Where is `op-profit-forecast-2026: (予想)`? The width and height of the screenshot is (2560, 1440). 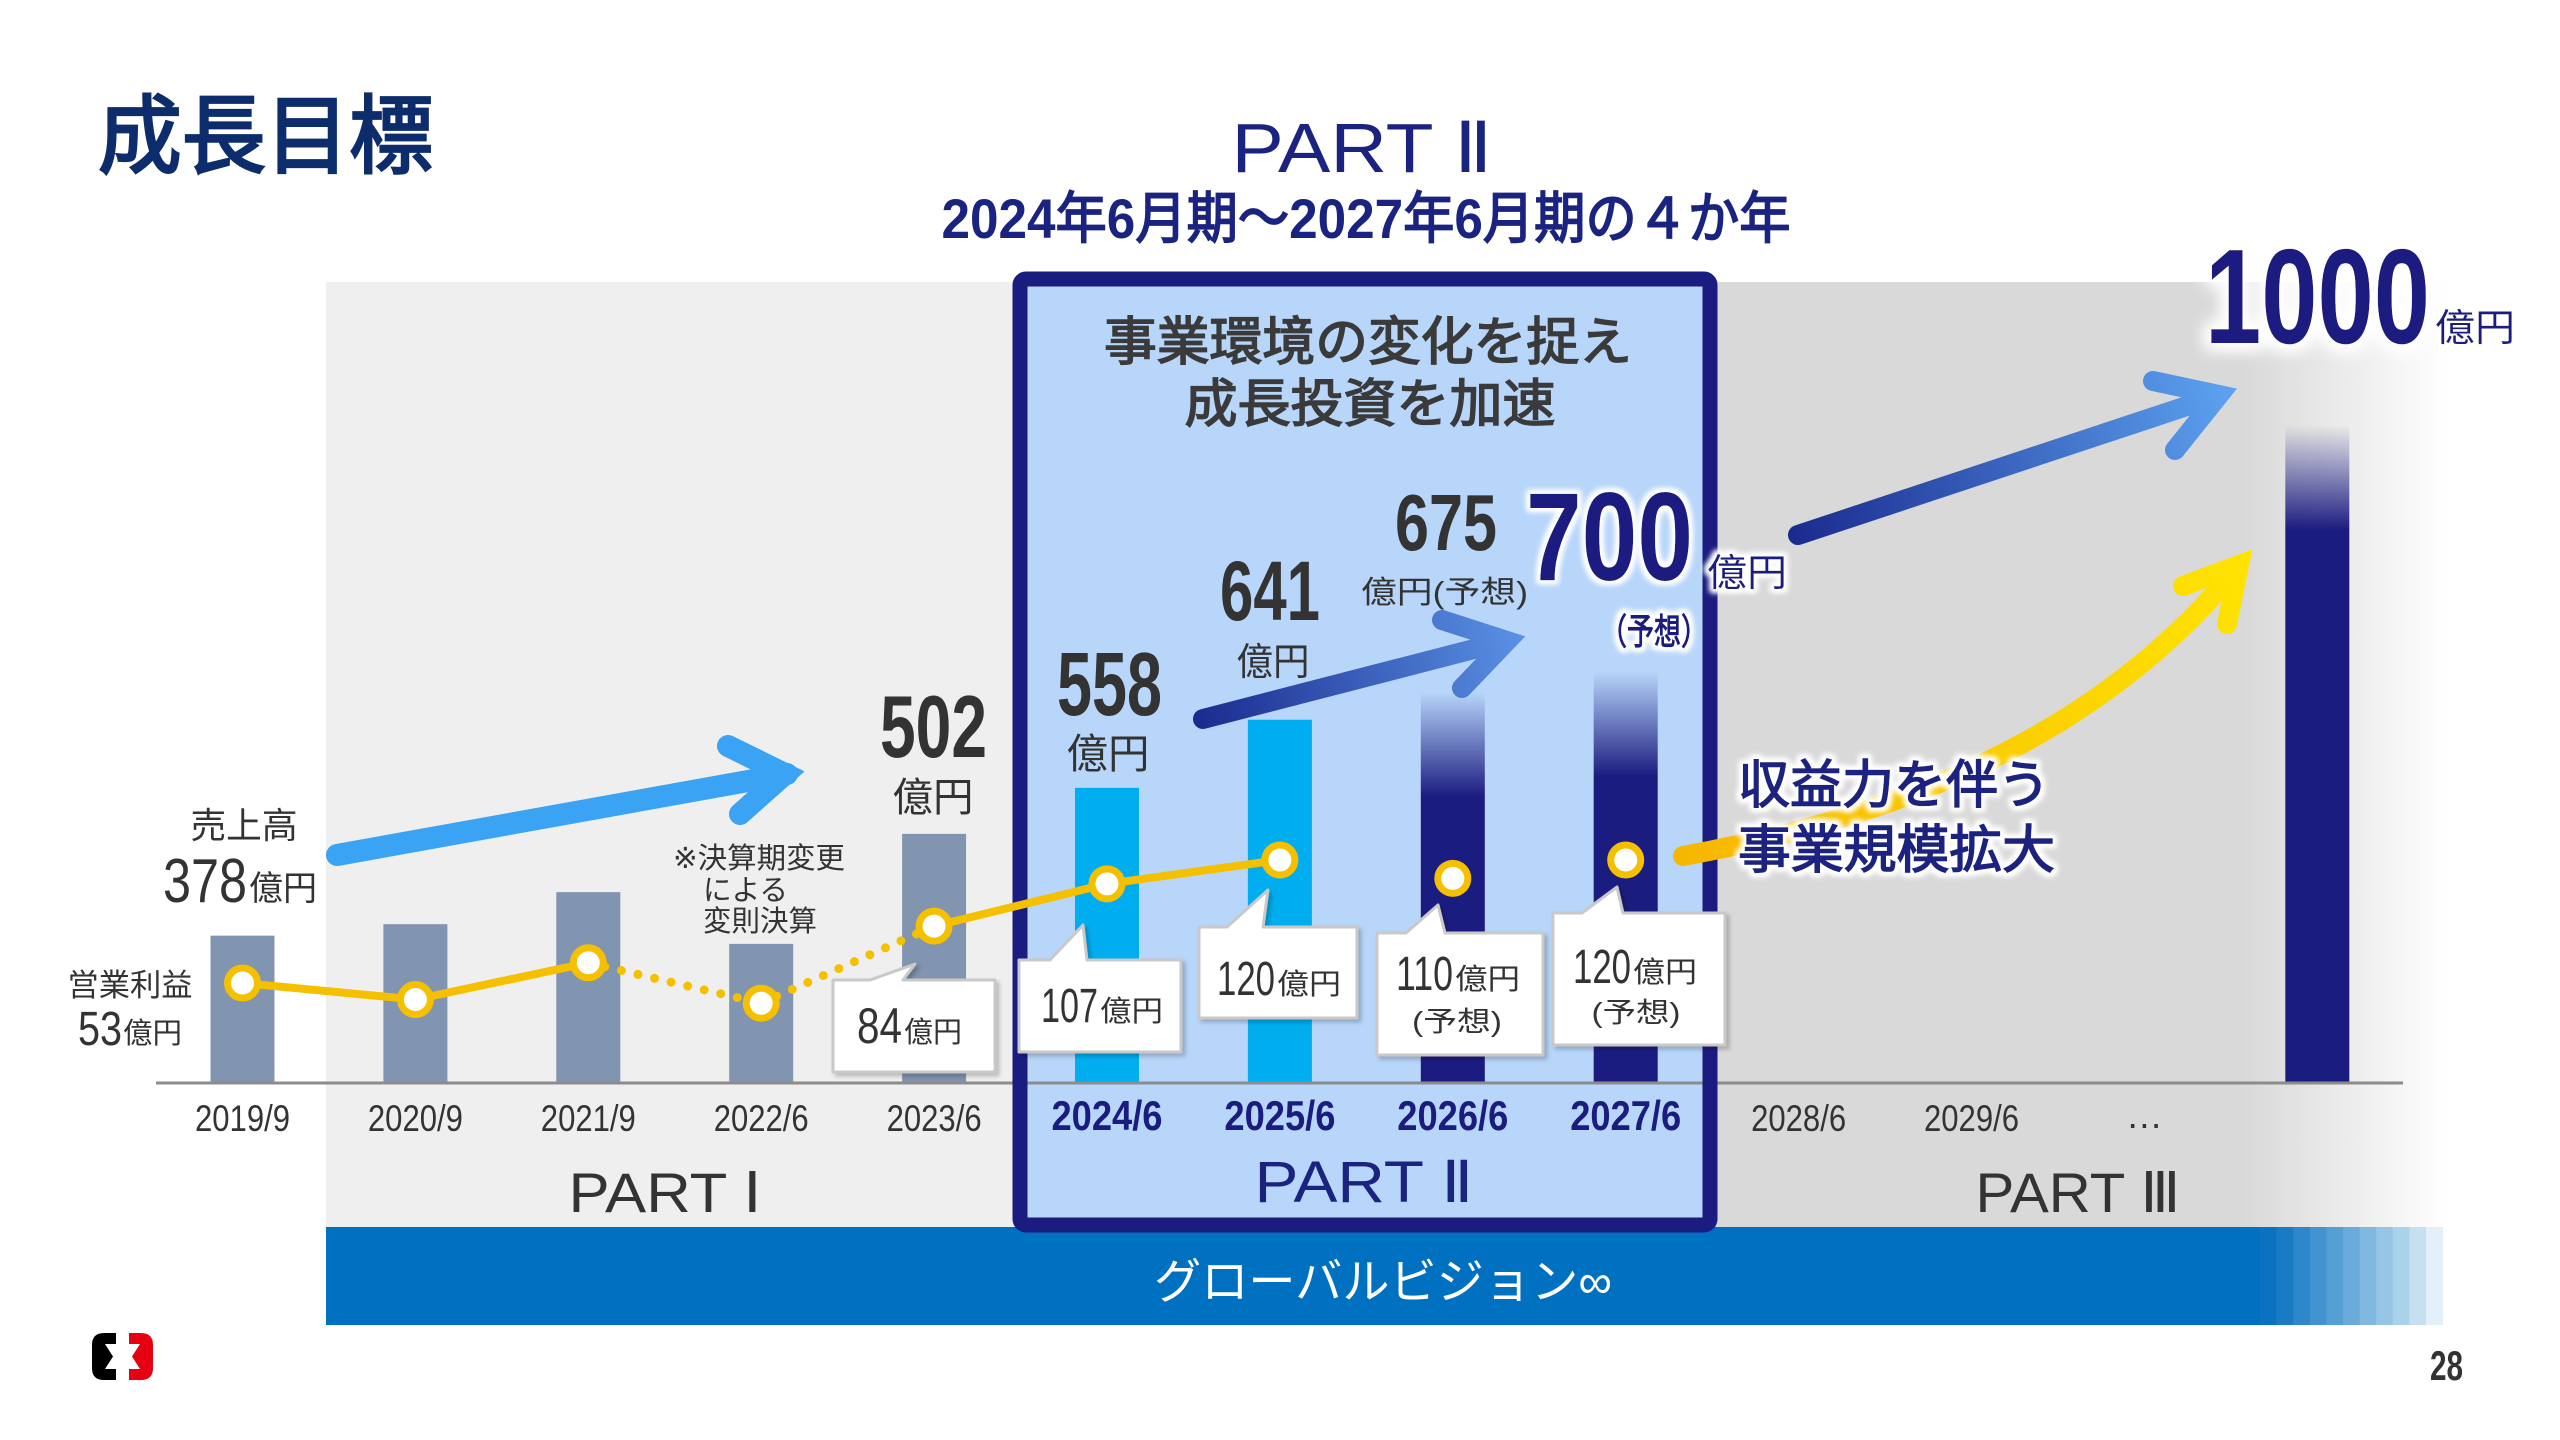
op-profit-forecast-2026: (予想) is located at coordinates (1457, 1021).